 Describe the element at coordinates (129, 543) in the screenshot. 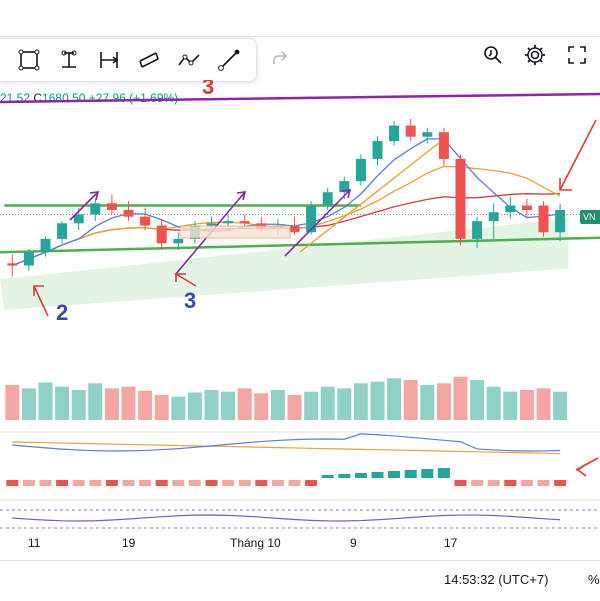

I see `x-tick: 19` at that location.